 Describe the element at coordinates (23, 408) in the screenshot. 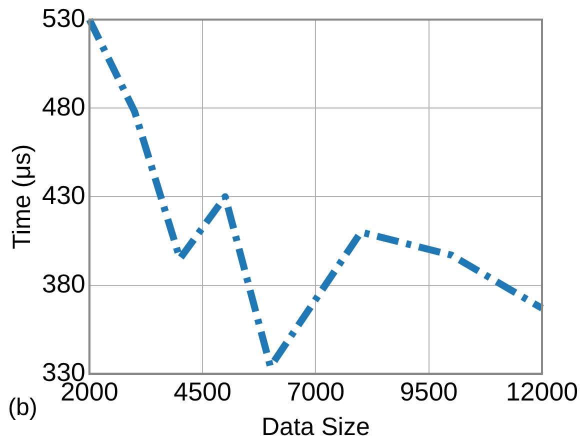

I see `text: (b)` at that location.